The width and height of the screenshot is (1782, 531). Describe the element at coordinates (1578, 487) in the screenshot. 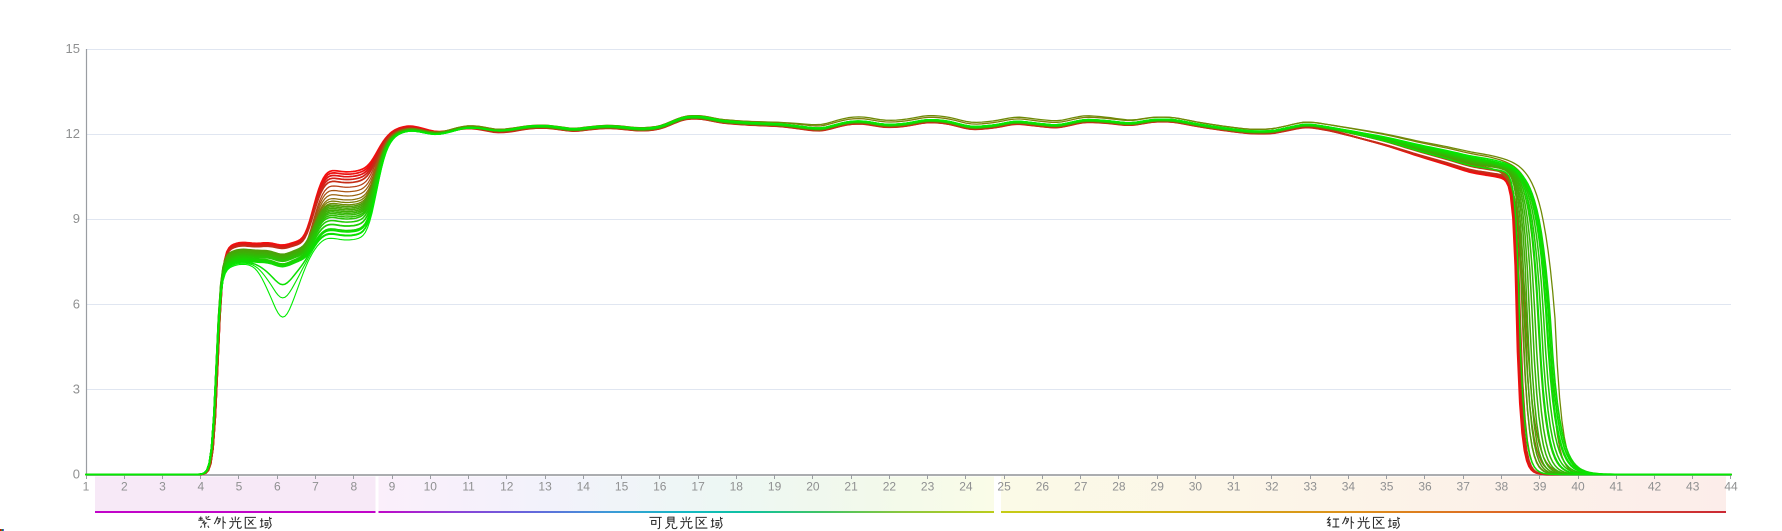

I see `svg-text: 40` at that location.